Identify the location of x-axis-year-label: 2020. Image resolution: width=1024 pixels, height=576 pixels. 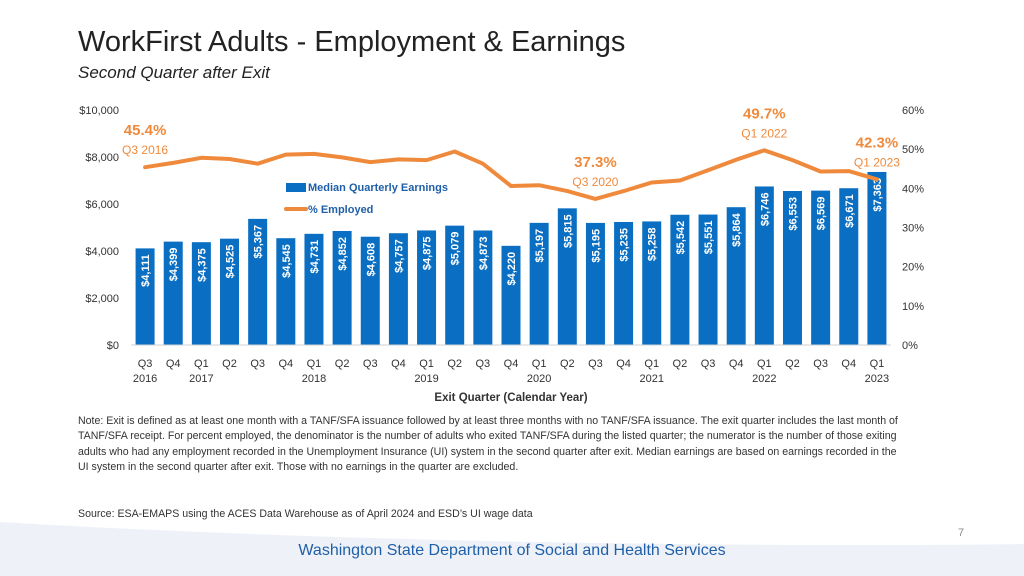
(539, 379).